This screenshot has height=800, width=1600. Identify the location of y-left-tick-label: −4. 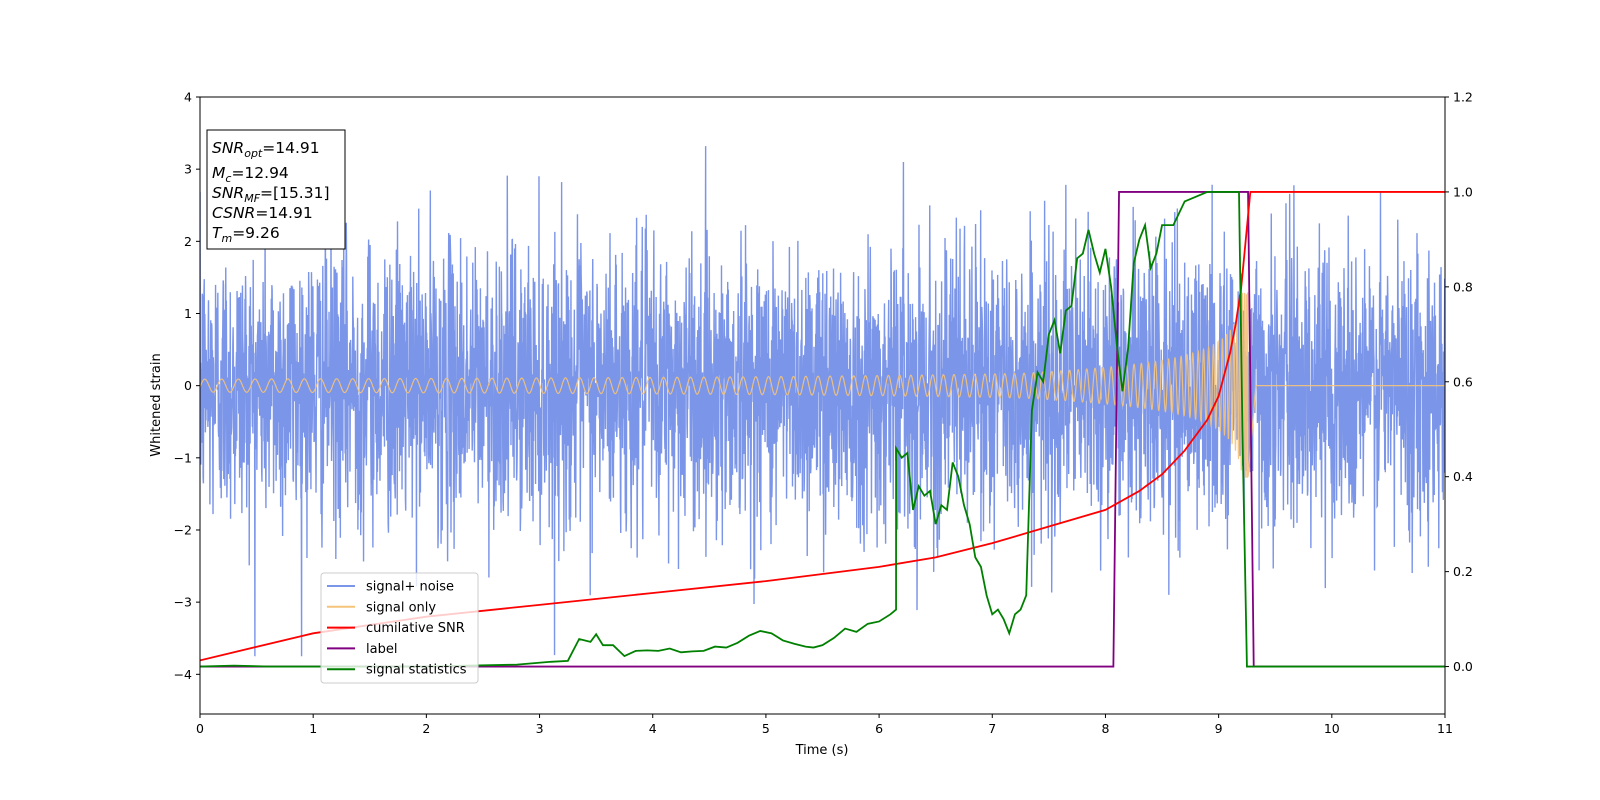
(183, 674).